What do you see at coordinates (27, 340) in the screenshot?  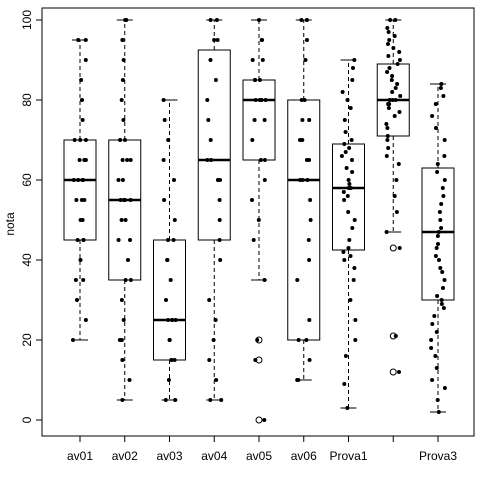 I see `y-tick-label: 20` at bounding box center [27, 340].